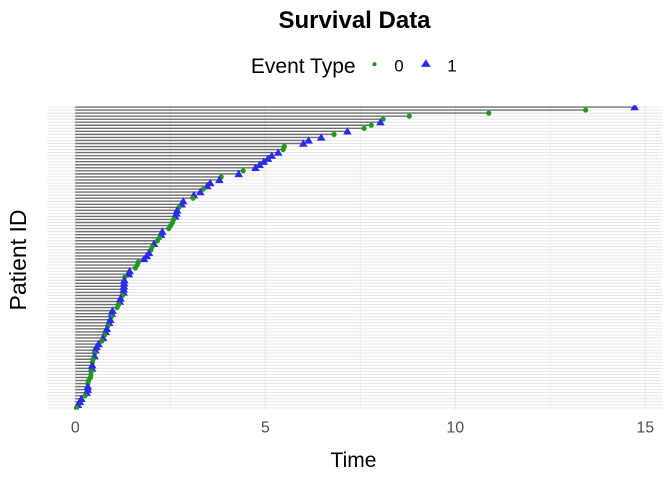 Image resolution: width=672 pixels, height=480 pixels. I want to click on svg-text: Patient ID, so click(18, 260).